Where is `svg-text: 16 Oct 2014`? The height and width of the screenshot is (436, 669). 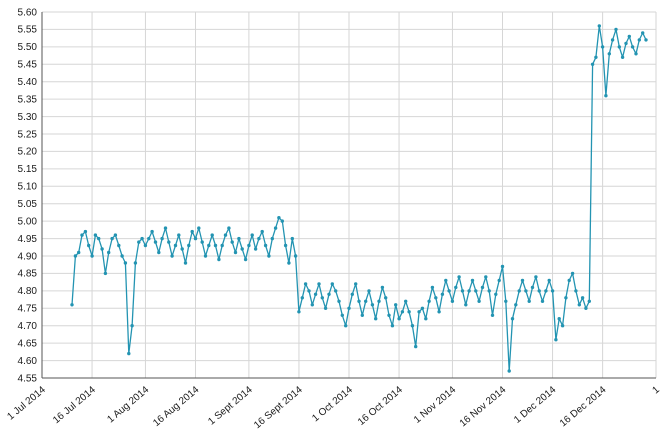
svg-text: 16 Oct 2014 is located at coordinates (380, 406).